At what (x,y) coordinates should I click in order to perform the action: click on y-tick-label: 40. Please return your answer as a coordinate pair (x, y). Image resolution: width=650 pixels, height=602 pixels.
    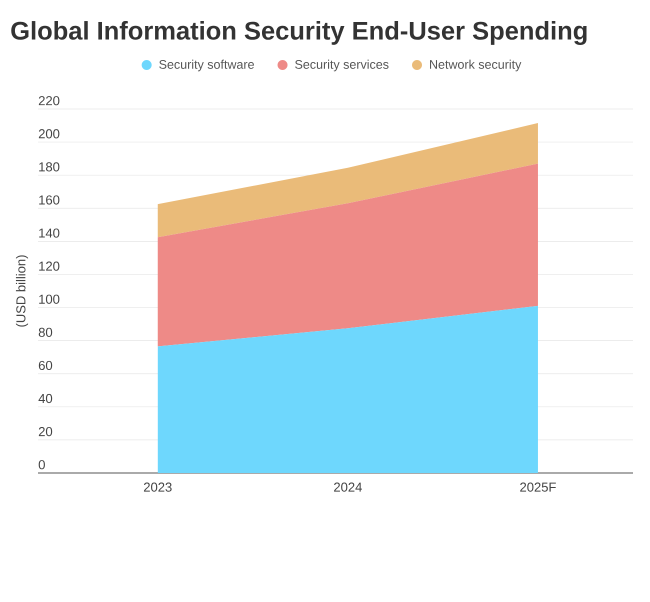
    Looking at the image, I should click on (45, 399).